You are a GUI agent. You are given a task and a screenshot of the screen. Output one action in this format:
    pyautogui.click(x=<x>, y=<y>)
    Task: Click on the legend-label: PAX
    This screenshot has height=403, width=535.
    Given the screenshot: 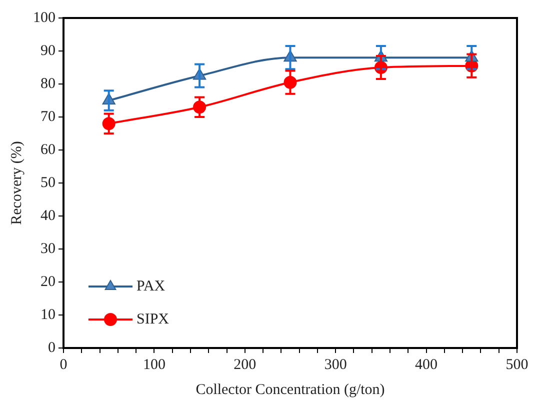 What is the action you would take?
    pyautogui.click(x=151, y=286)
    